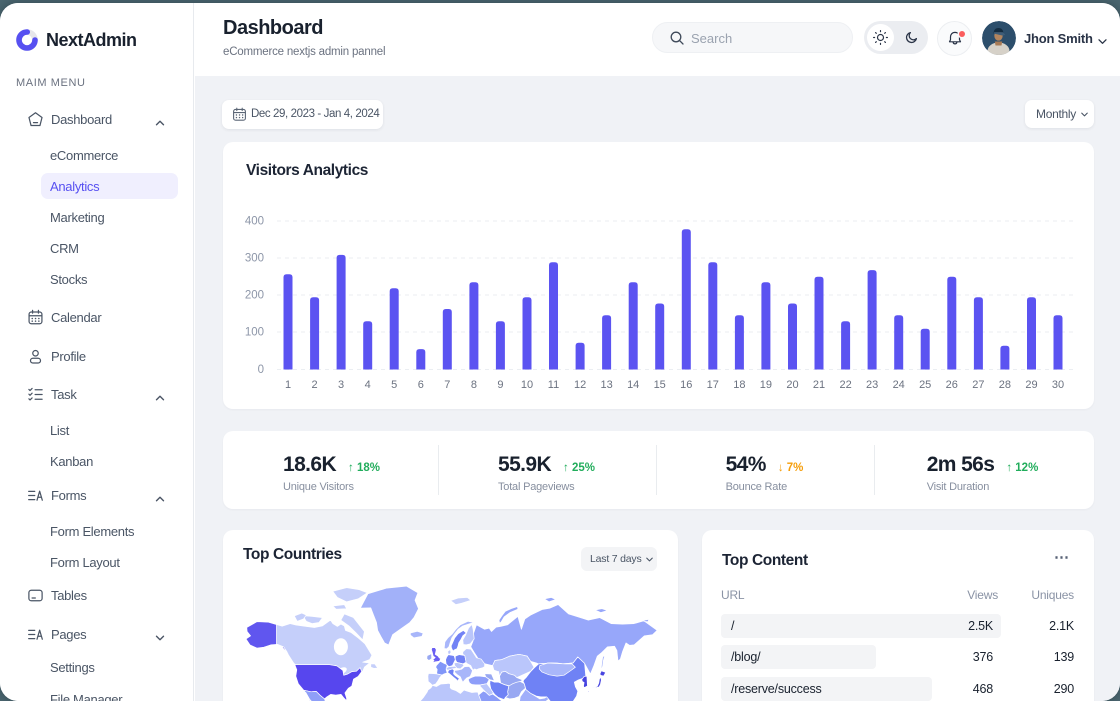  What do you see at coordinates (686, 385) in the screenshot?
I see `svg-text: 16` at bounding box center [686, 385].